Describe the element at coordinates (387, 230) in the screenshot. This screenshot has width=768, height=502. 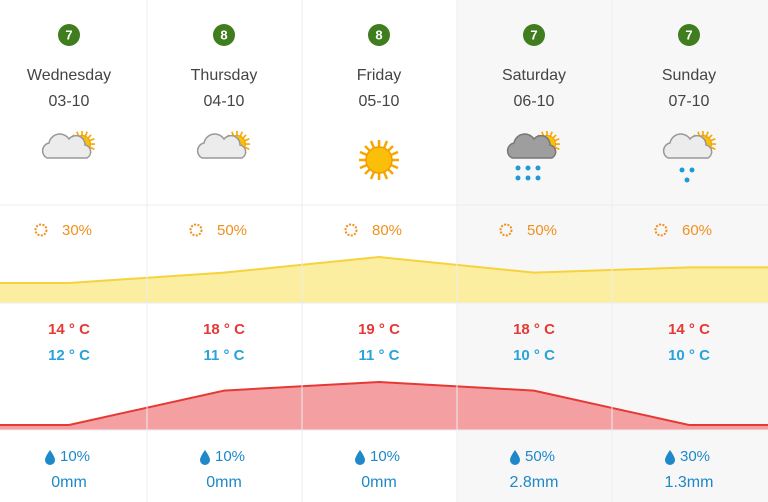
I see `sun-percent: 80%` at that location.